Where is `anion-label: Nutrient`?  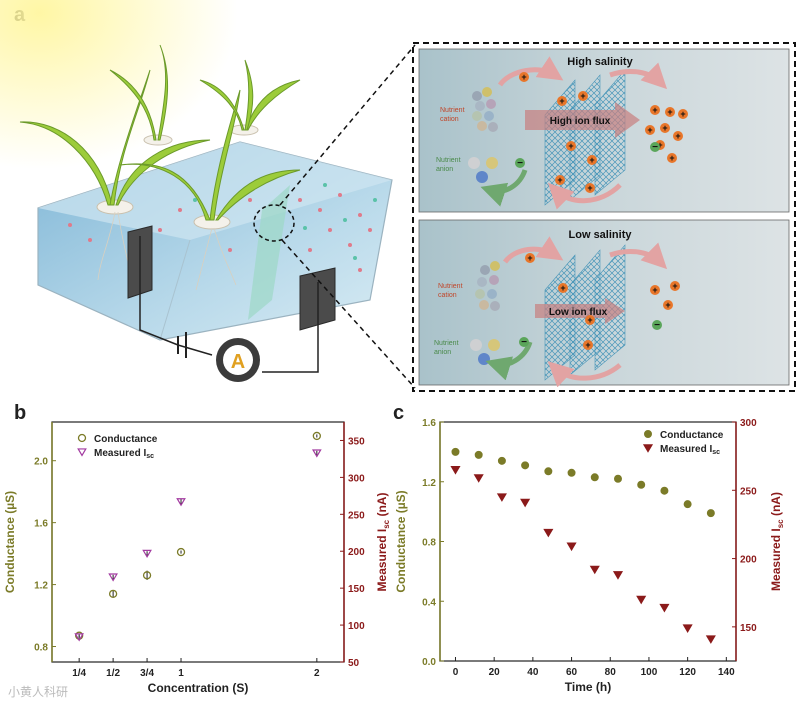
anion-label: Nutrient is located at coordinates (448, 160).